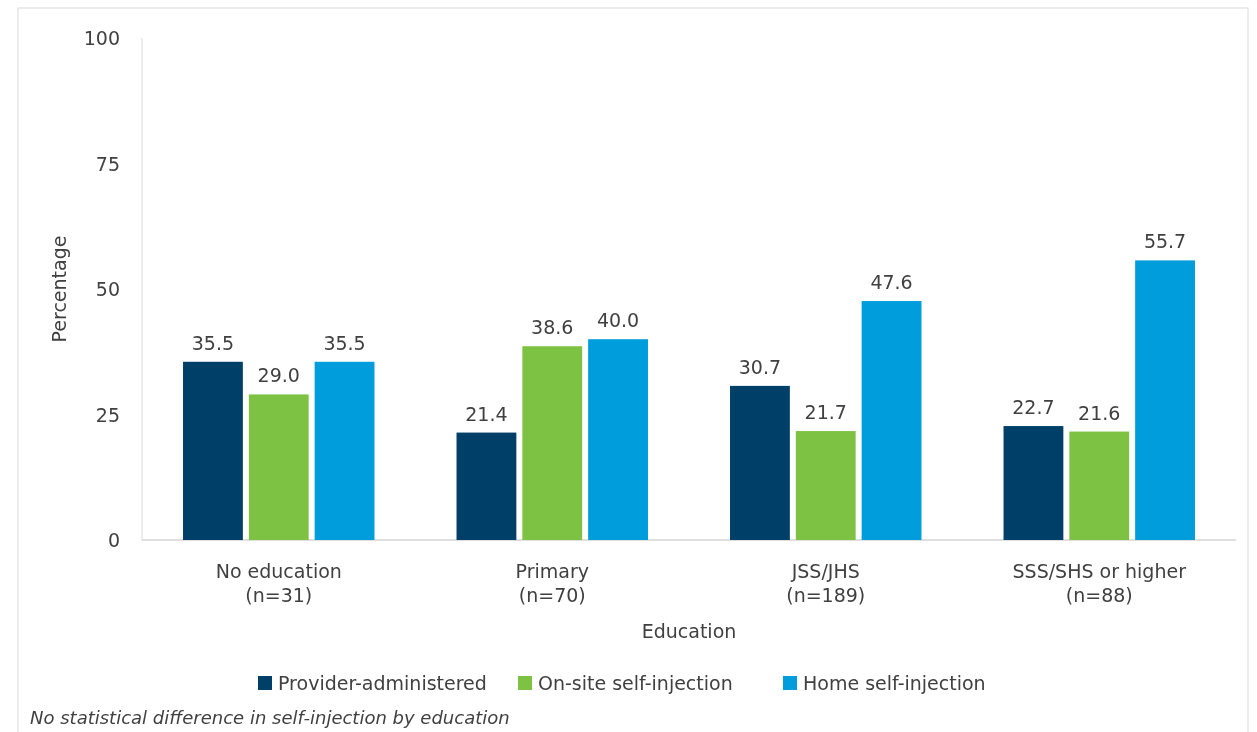 This screenshot has width=1257, height=732. What do you see at coordinates (59, 289) in the screenshot?
I see `y-axis-title: Percentage` at bounding box center [59, 289].